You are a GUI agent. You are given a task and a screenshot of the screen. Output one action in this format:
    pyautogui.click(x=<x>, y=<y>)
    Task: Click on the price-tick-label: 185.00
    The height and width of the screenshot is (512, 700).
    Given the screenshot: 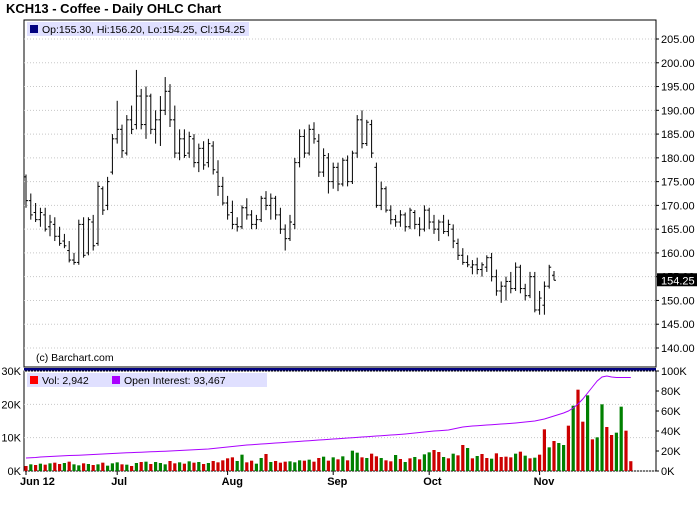 What is the action you would take?
    pyautogui.click(x=678, y=135)
    